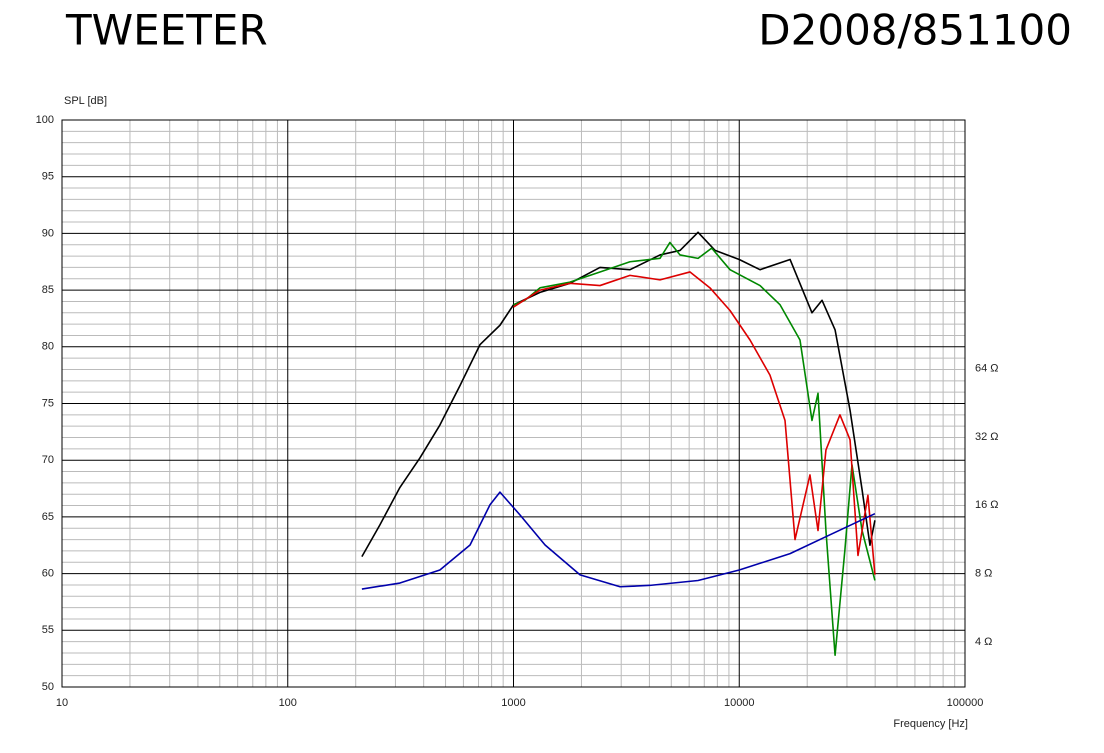 This screenshot has height=753, width=1104. What do you see at coordinates (48, 574) in the screenshot?
I see `y-tick-label: 60` at bounding box center [48, 574].